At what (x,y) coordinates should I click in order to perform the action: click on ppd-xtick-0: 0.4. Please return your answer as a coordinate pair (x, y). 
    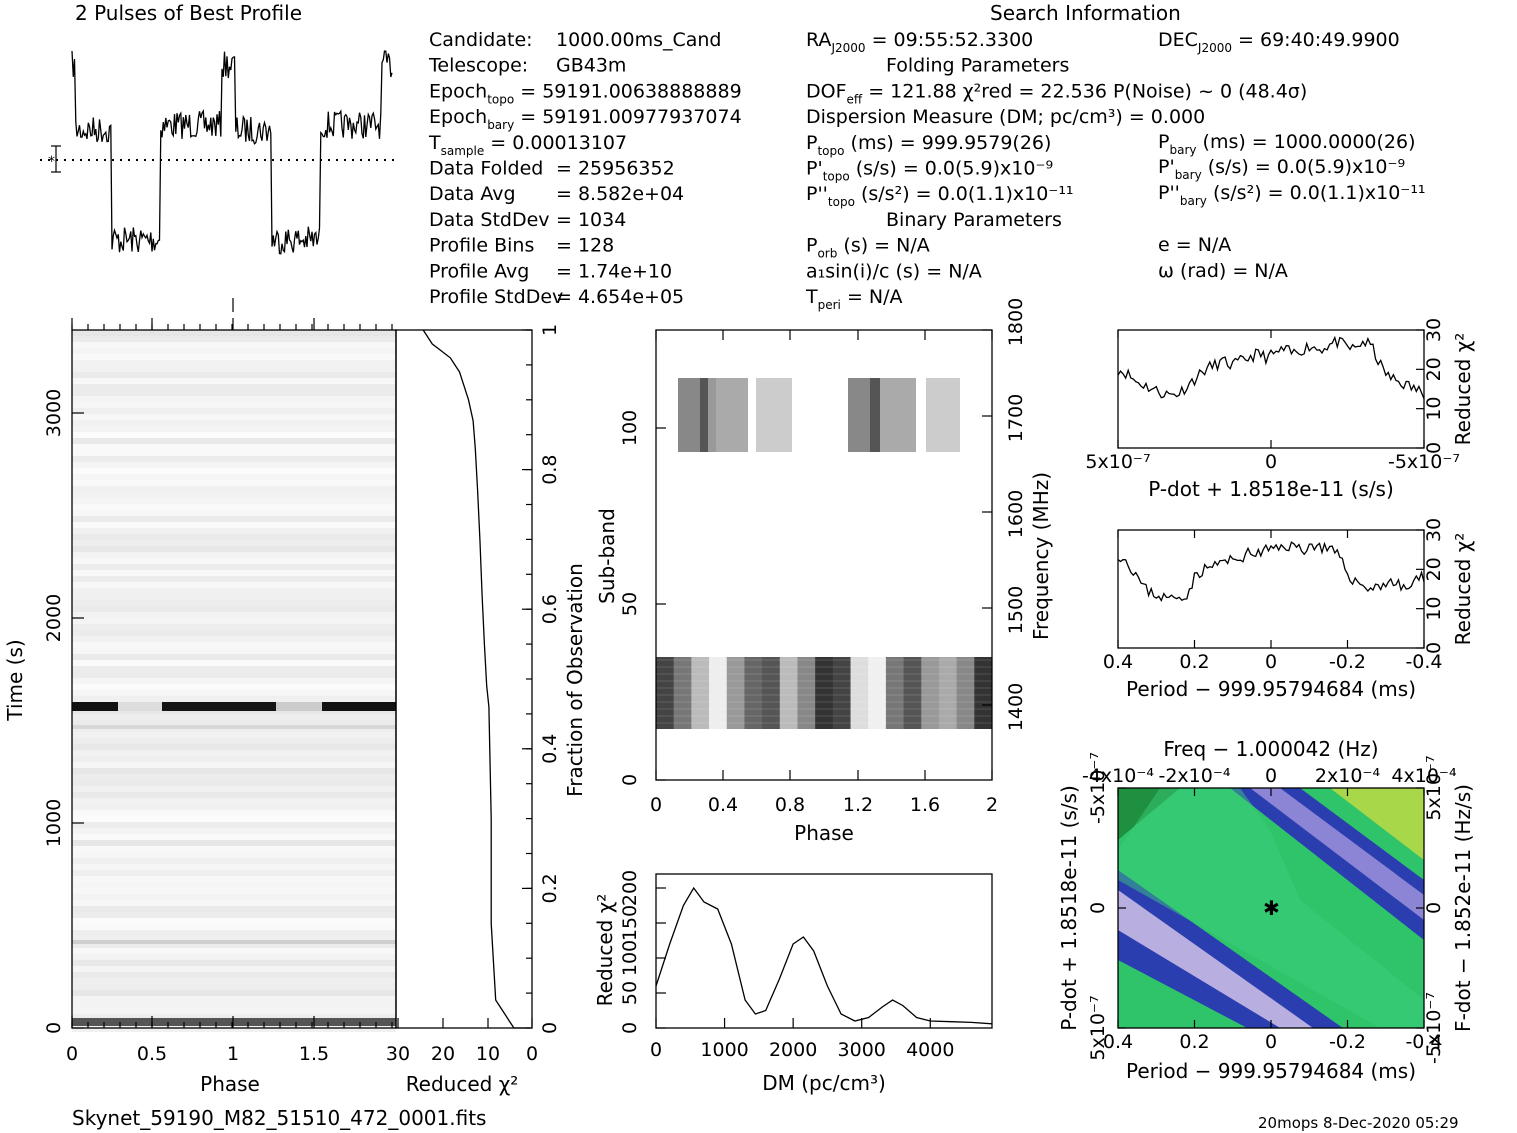
    Looking at the image, I should click on (1118, 1042).